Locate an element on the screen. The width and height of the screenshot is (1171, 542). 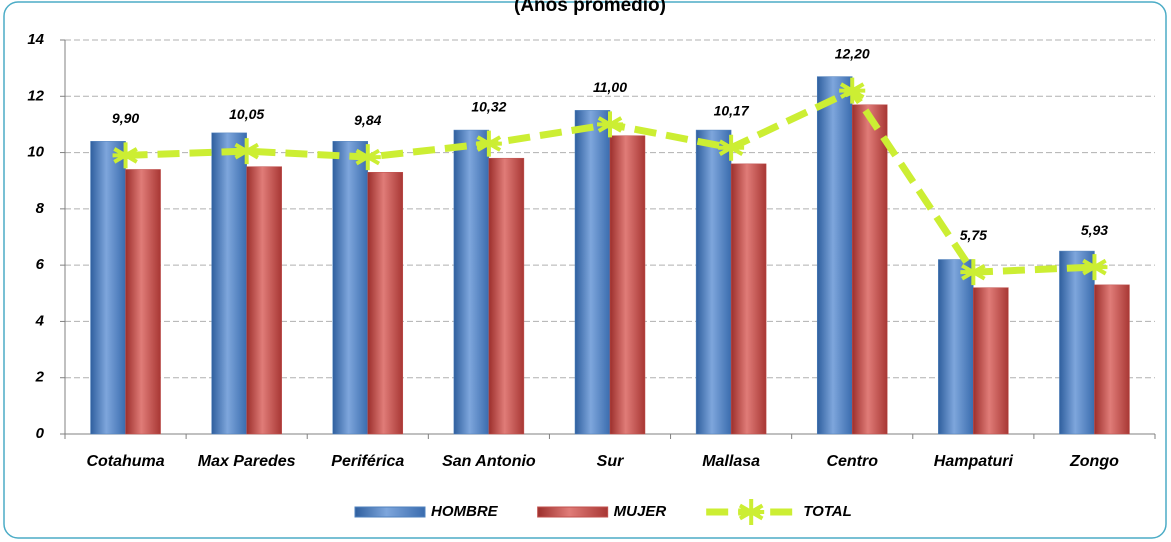
value-label: 11,00 is located at coordinates (610, 87).